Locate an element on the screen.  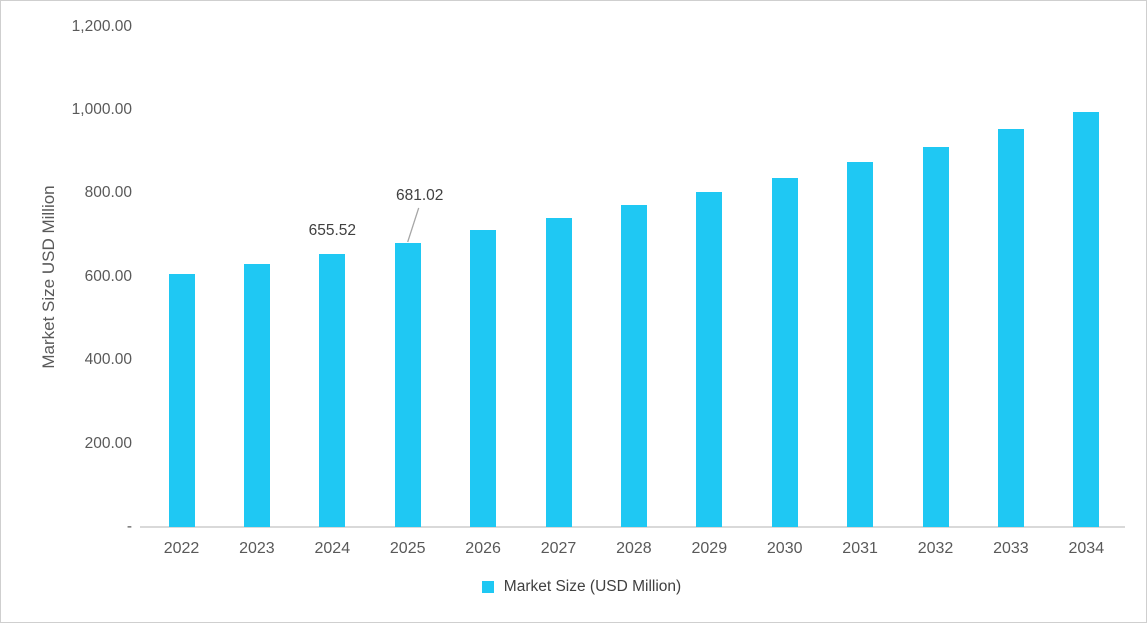
bar-2028 is located at coordinates (633, 366).